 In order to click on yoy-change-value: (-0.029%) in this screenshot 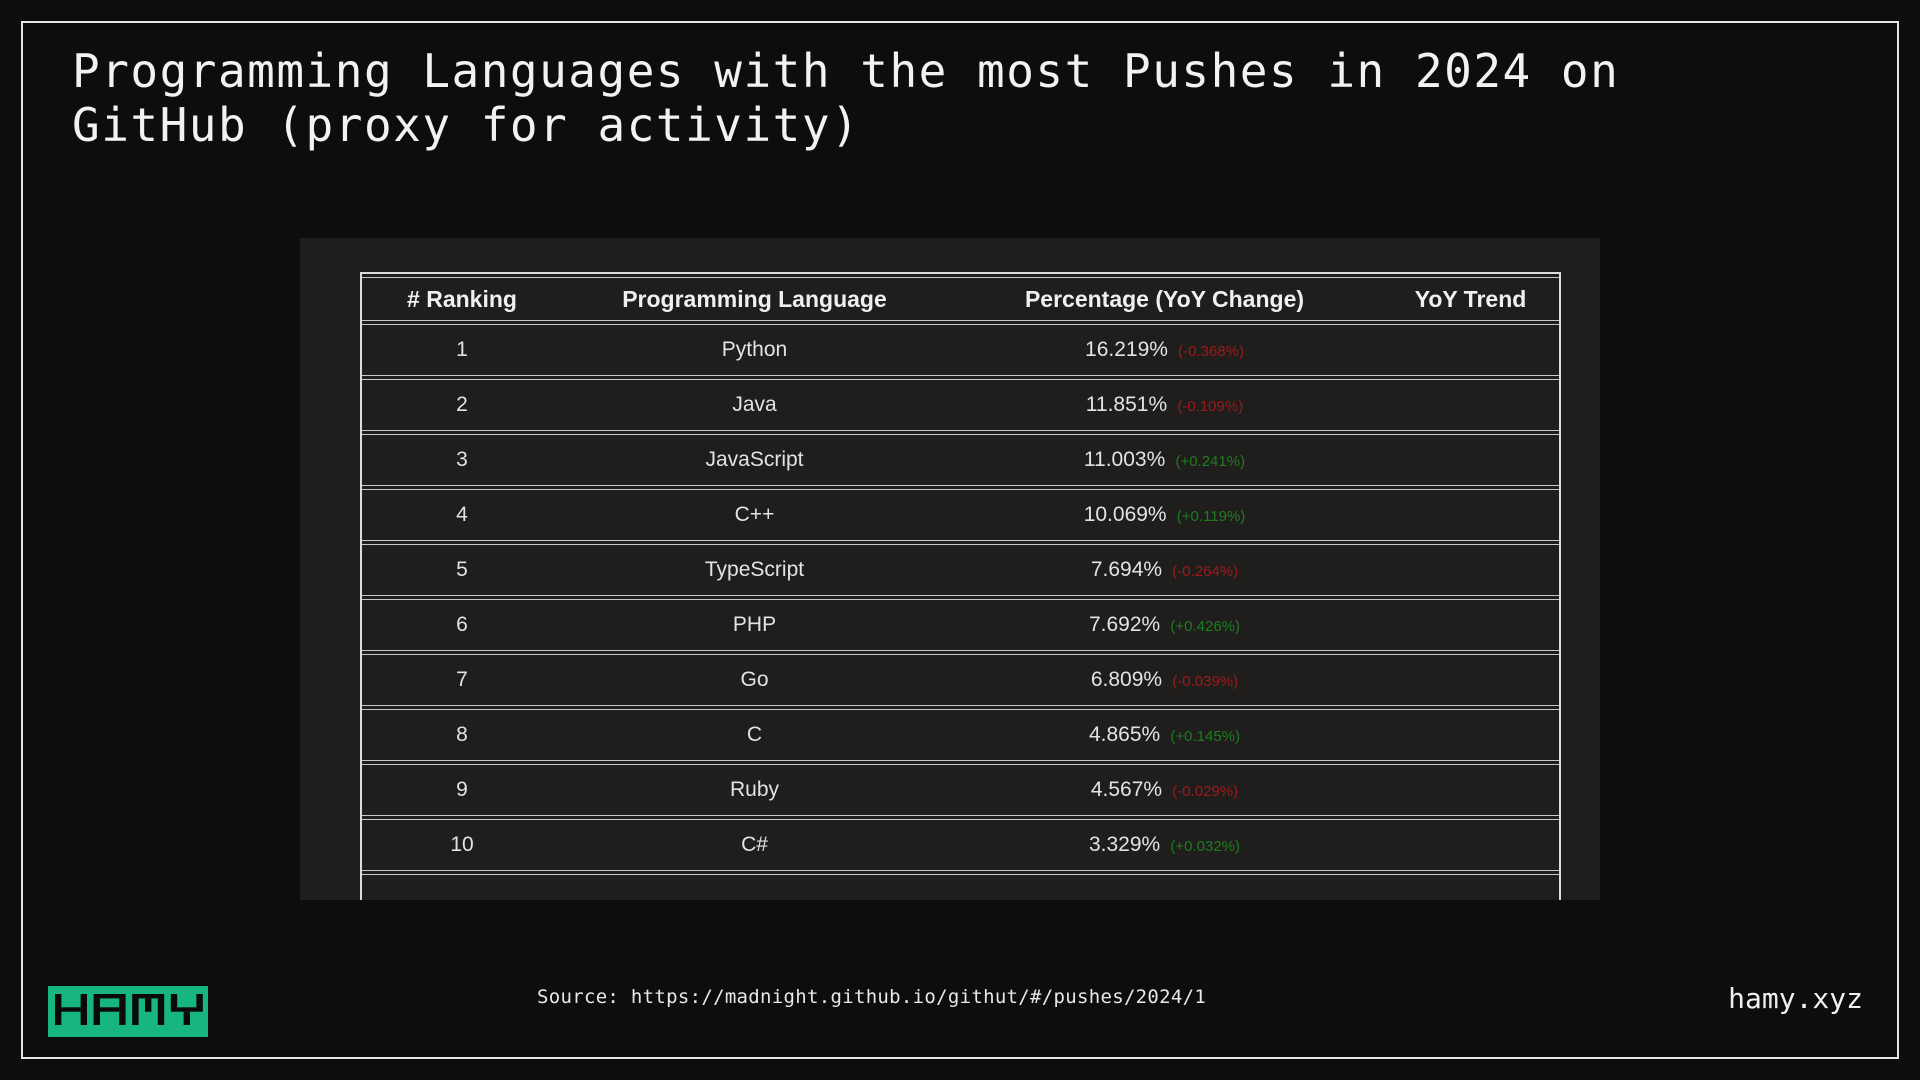, I will do `click(1203, 791)`.